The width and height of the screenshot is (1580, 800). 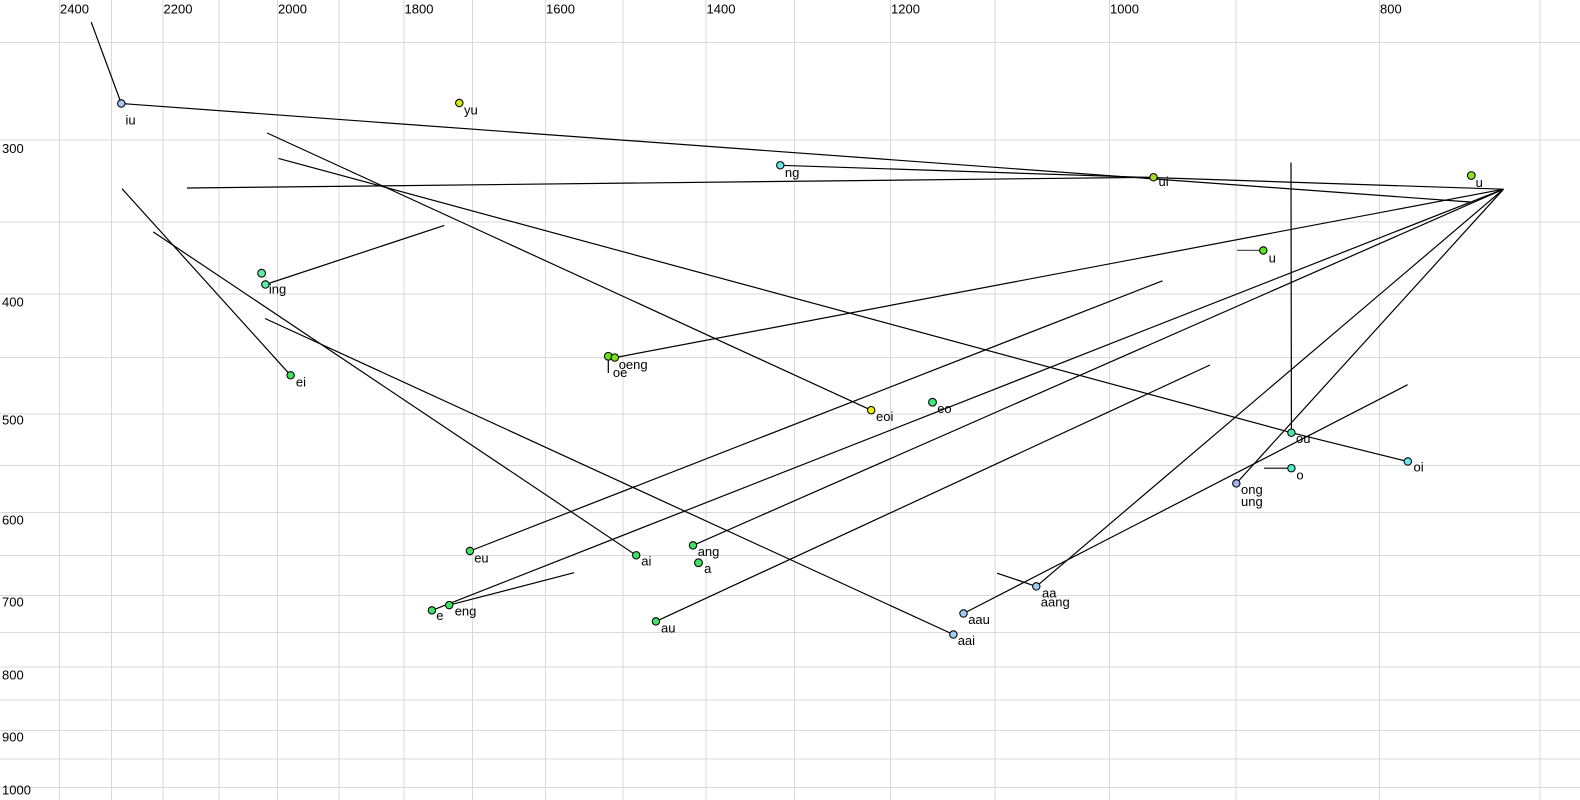 What do you see at coordinates (13, 602) in the screenshot?
I see `svg-text: 700` at bounding box center [13, 602].